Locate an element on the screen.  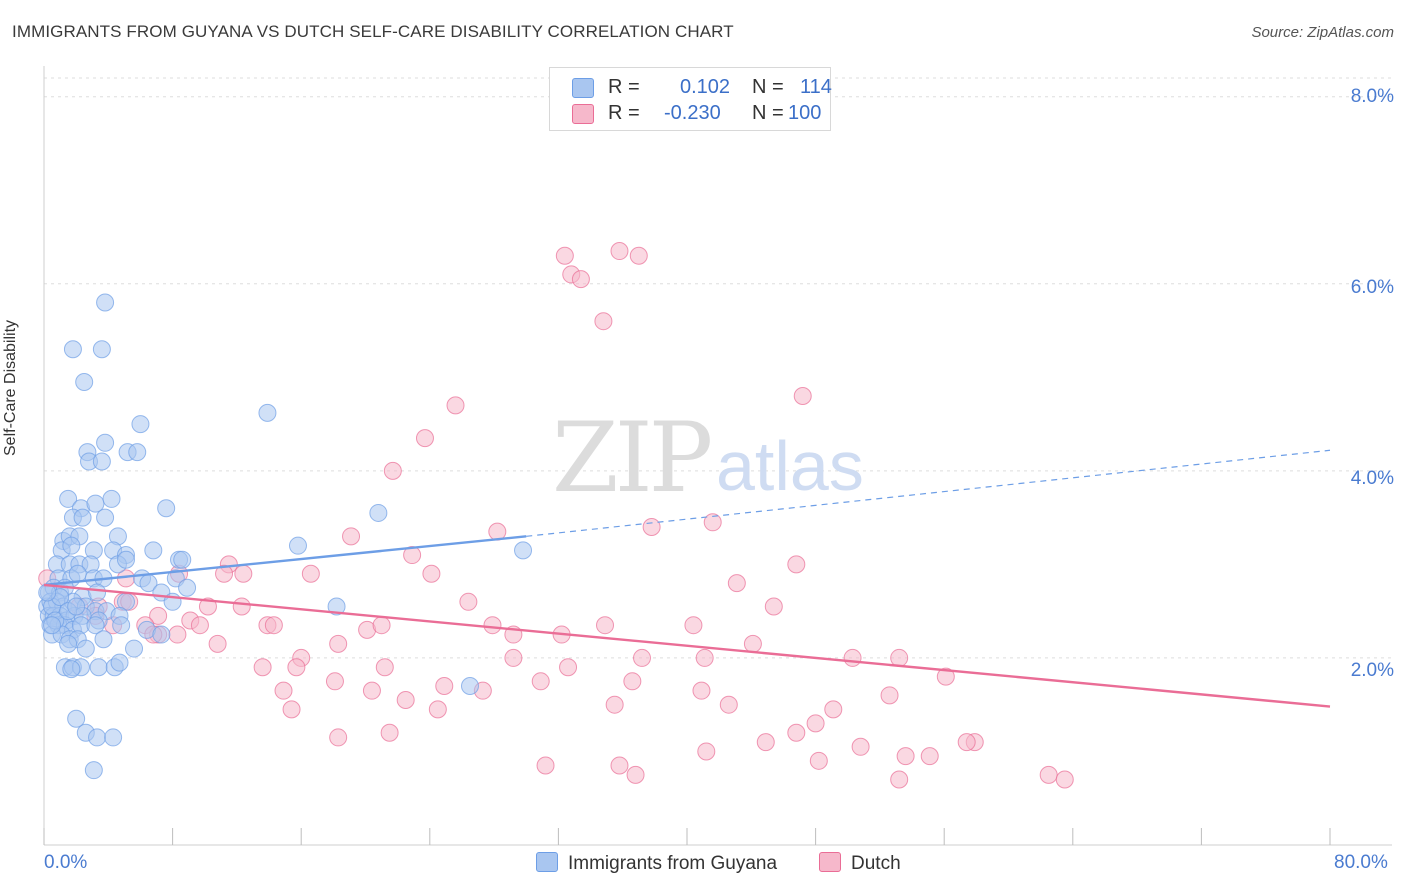
legend-n-label: N = is located at coordinates (768, 87).